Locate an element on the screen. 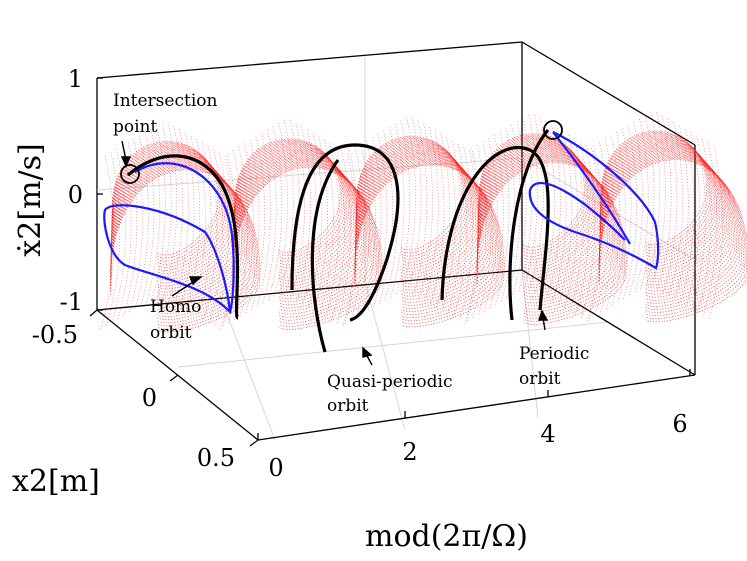 Image resolution: width=747 pixels, height=561 pixels. annot-periodic-line1: Periodic is located at coordinates (554, 354).